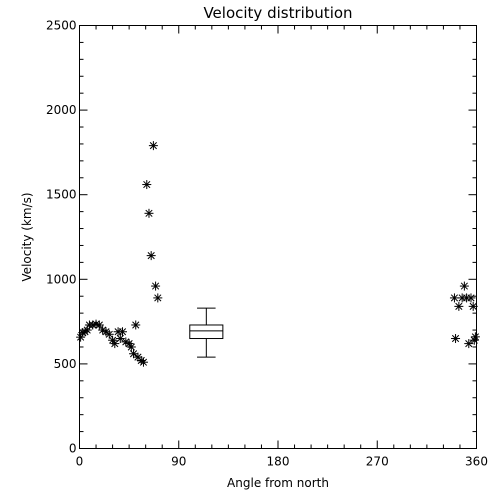 The height and width of the screenshot is (500, 500). What do you see at coordinates (277, 13) in the screenshot?
I see `chart-title: Velocity distribution` at bounding box center [277, 13].